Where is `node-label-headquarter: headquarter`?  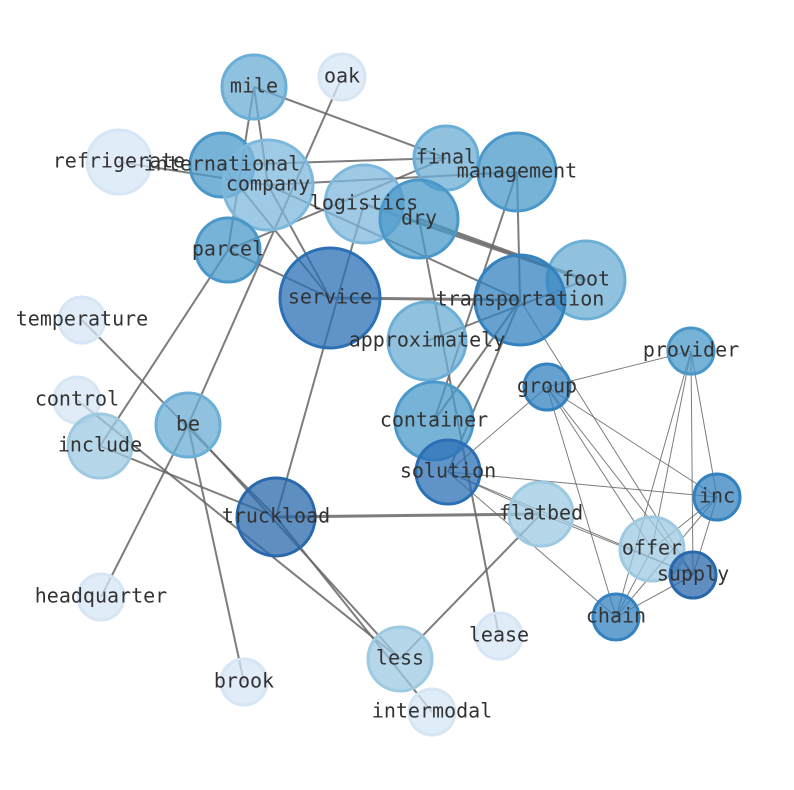
node-label-headquarter: headquarter is located at coordinates (101, 596).